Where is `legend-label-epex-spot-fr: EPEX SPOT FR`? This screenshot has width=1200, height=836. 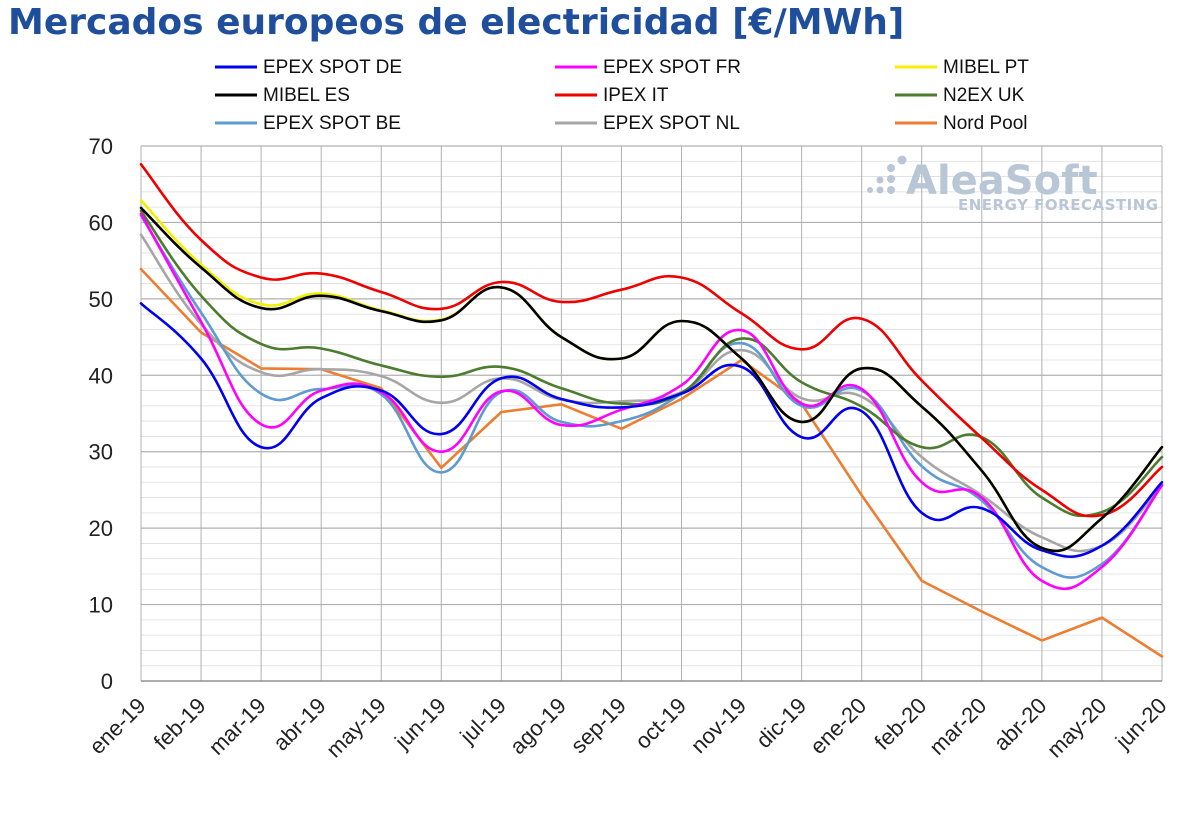
legend-label-epex-spot-fr: EPEX SPOT FR is located at coordinates (672, 67).